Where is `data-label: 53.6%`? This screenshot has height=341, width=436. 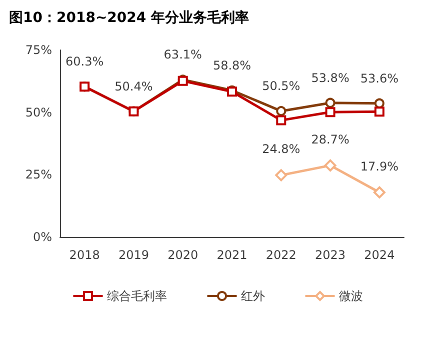
data-label: 53.6% is located at coordinates (379, 78).